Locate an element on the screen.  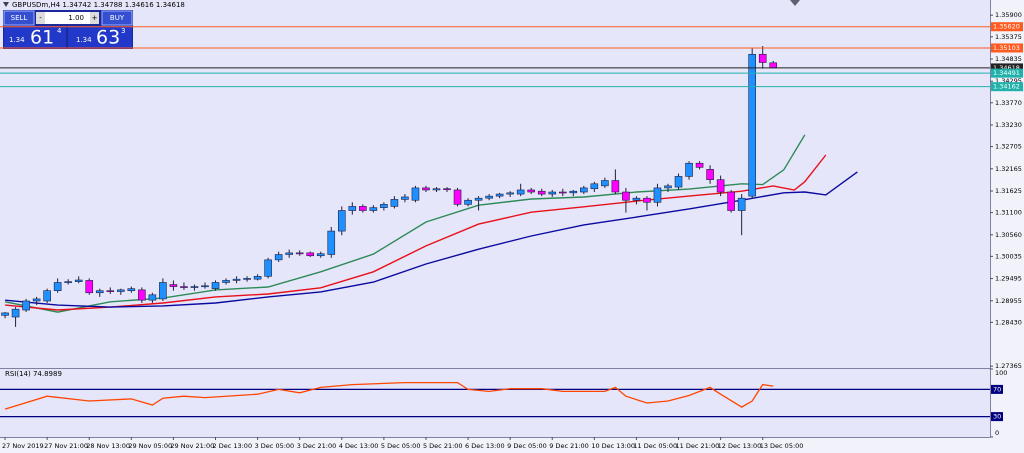
y-tick-label: 100 is located at coordinates (1001, 373).